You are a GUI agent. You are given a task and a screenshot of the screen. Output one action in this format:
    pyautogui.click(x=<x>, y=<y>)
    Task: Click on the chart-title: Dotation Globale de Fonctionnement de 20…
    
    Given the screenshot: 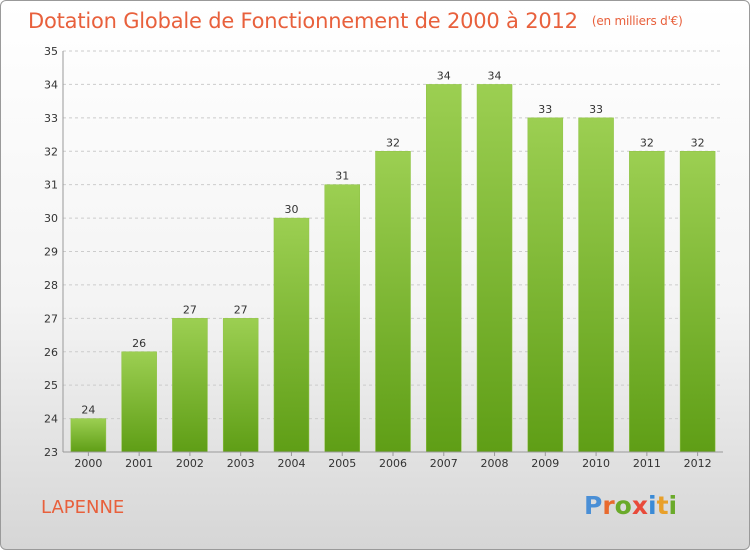 What is the action you would take?
    pyautogui.click(x=355, y=21)
    